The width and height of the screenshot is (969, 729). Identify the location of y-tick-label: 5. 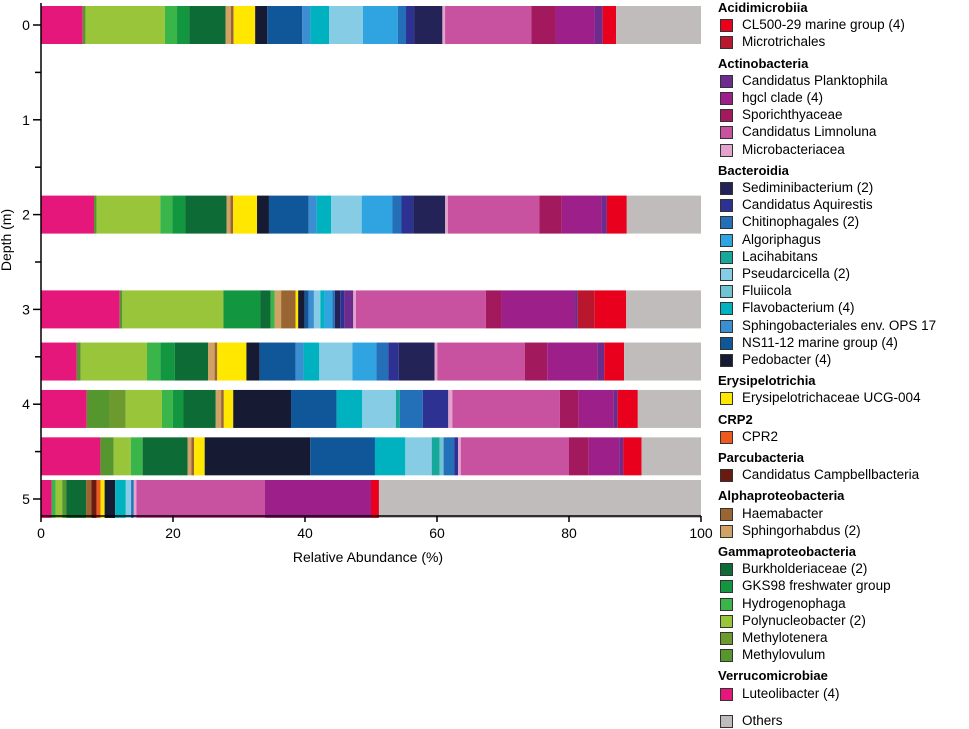
(26, 499).